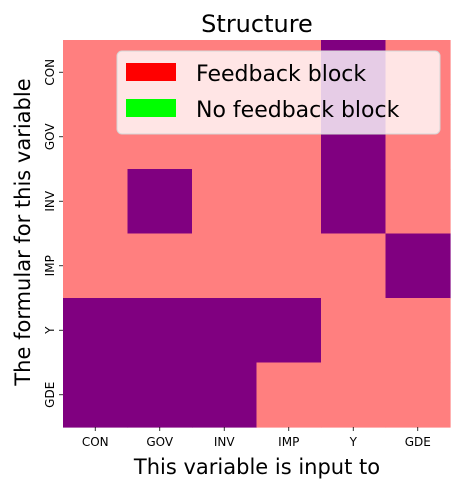  I want to click on x-tick-label-inv: INV, so click(225, 442).